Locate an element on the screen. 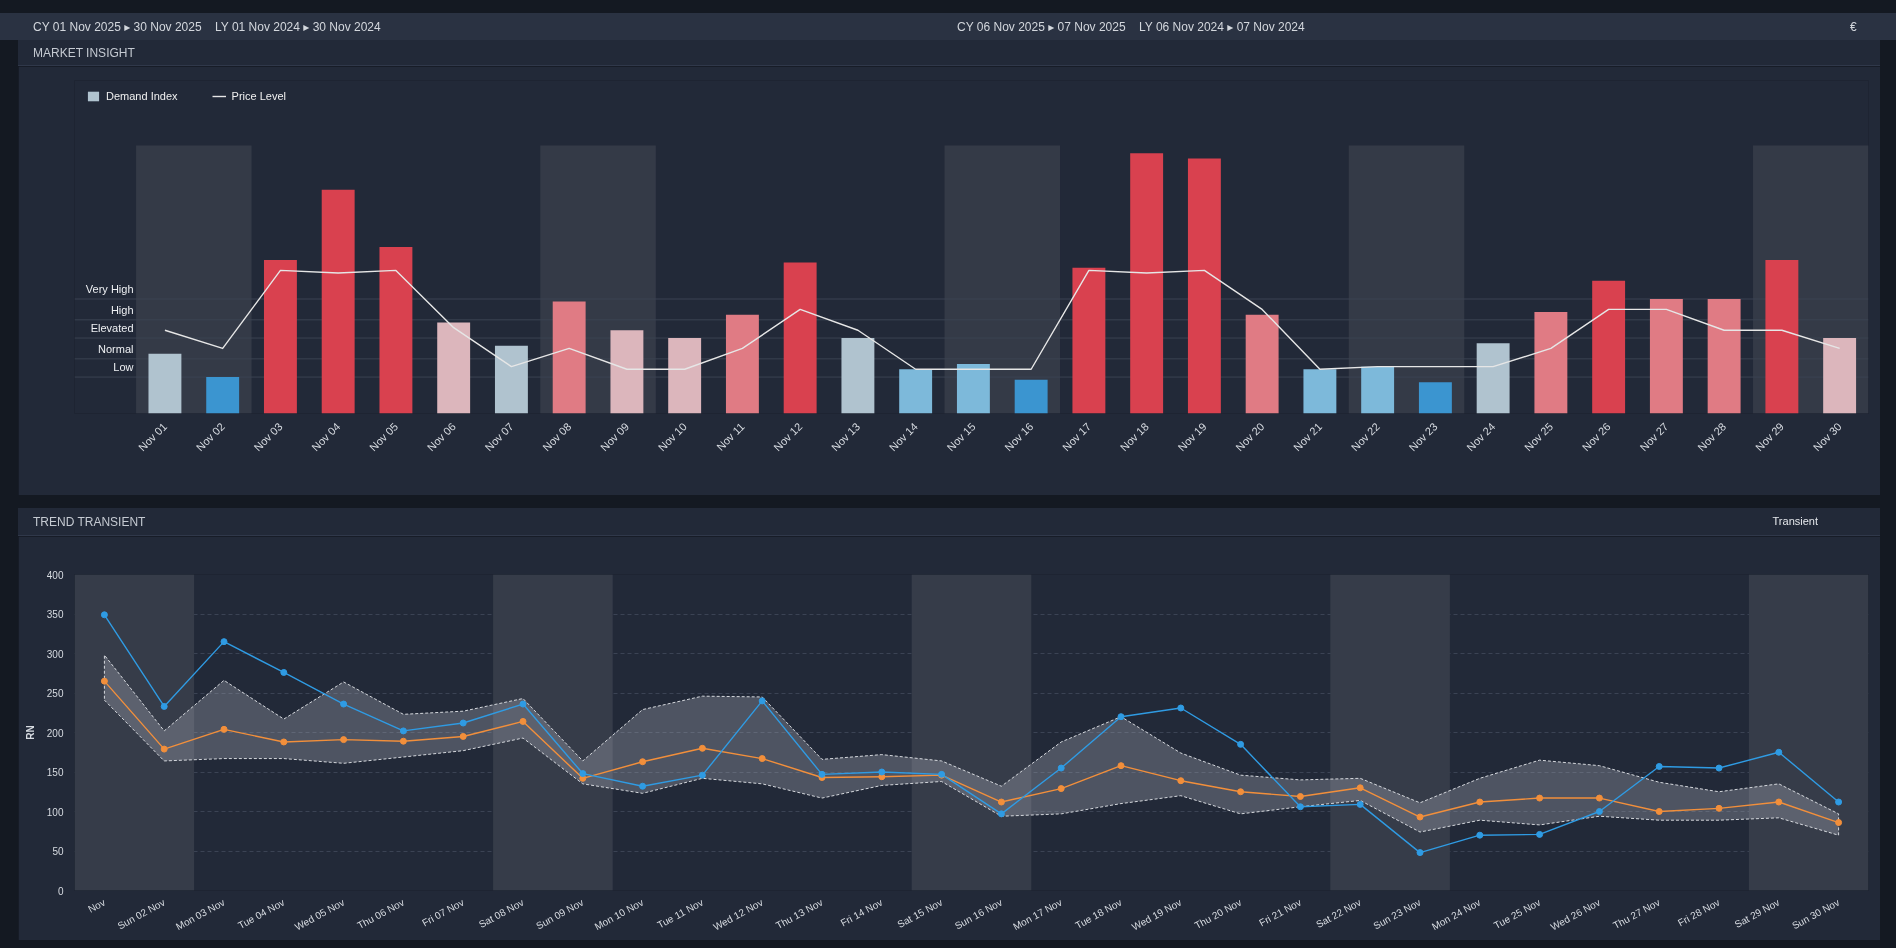  x-tick-label: Nov 25 is located at coordinates (1538, 437).